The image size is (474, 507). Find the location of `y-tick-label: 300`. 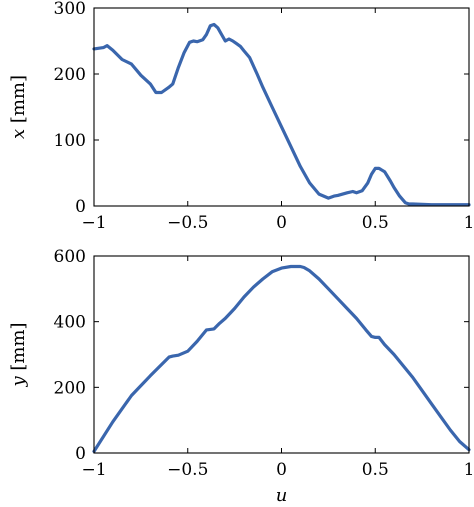

y-tick-label: 300 is located at coordinates (70, 9).